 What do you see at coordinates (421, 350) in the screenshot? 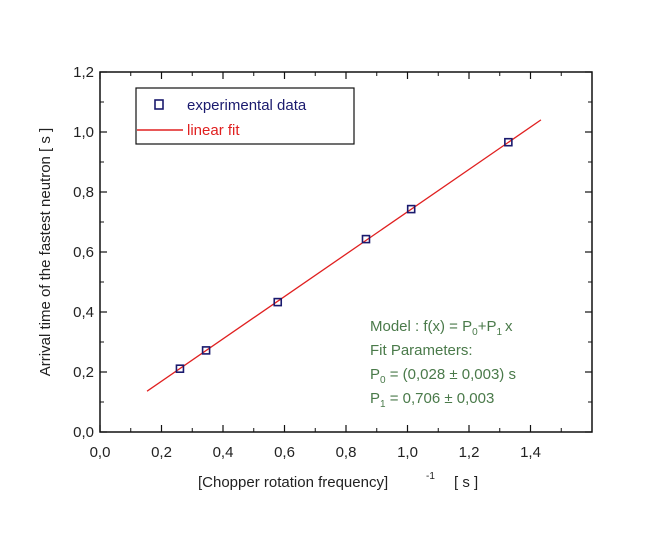
I see `annotation-fit-title: Fit Parameters:` at bounding box center [421, 350].